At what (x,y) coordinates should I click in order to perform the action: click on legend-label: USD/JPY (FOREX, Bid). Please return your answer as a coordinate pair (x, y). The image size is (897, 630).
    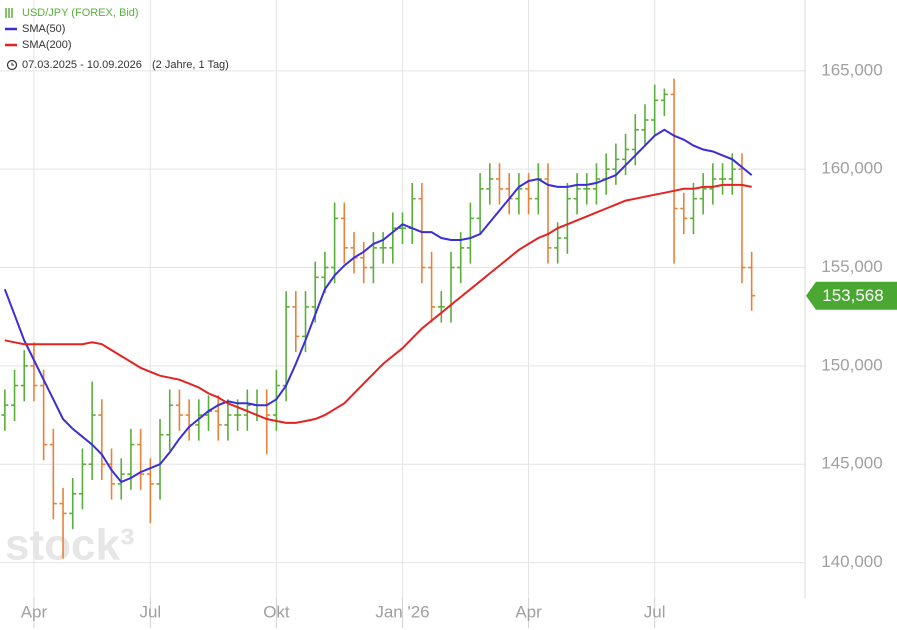
    Looking at the image, I should click on (80, 13).